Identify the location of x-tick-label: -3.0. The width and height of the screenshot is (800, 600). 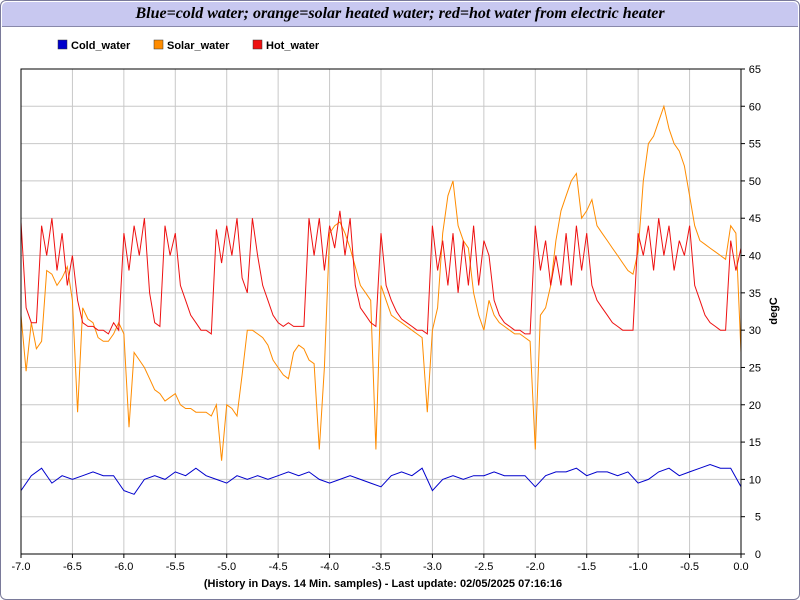
(432, 567).